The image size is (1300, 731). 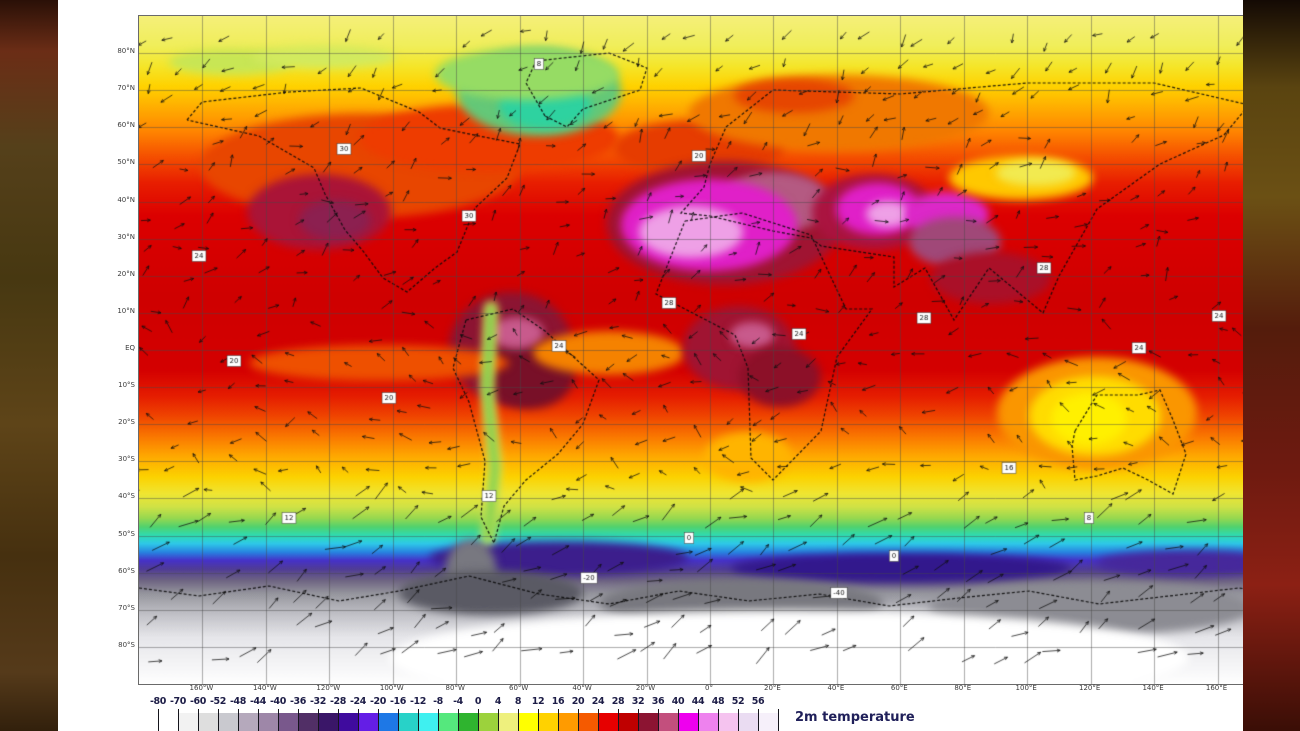 I want to click on colorbar-tick-value: -20, so click(x=378, y=701).